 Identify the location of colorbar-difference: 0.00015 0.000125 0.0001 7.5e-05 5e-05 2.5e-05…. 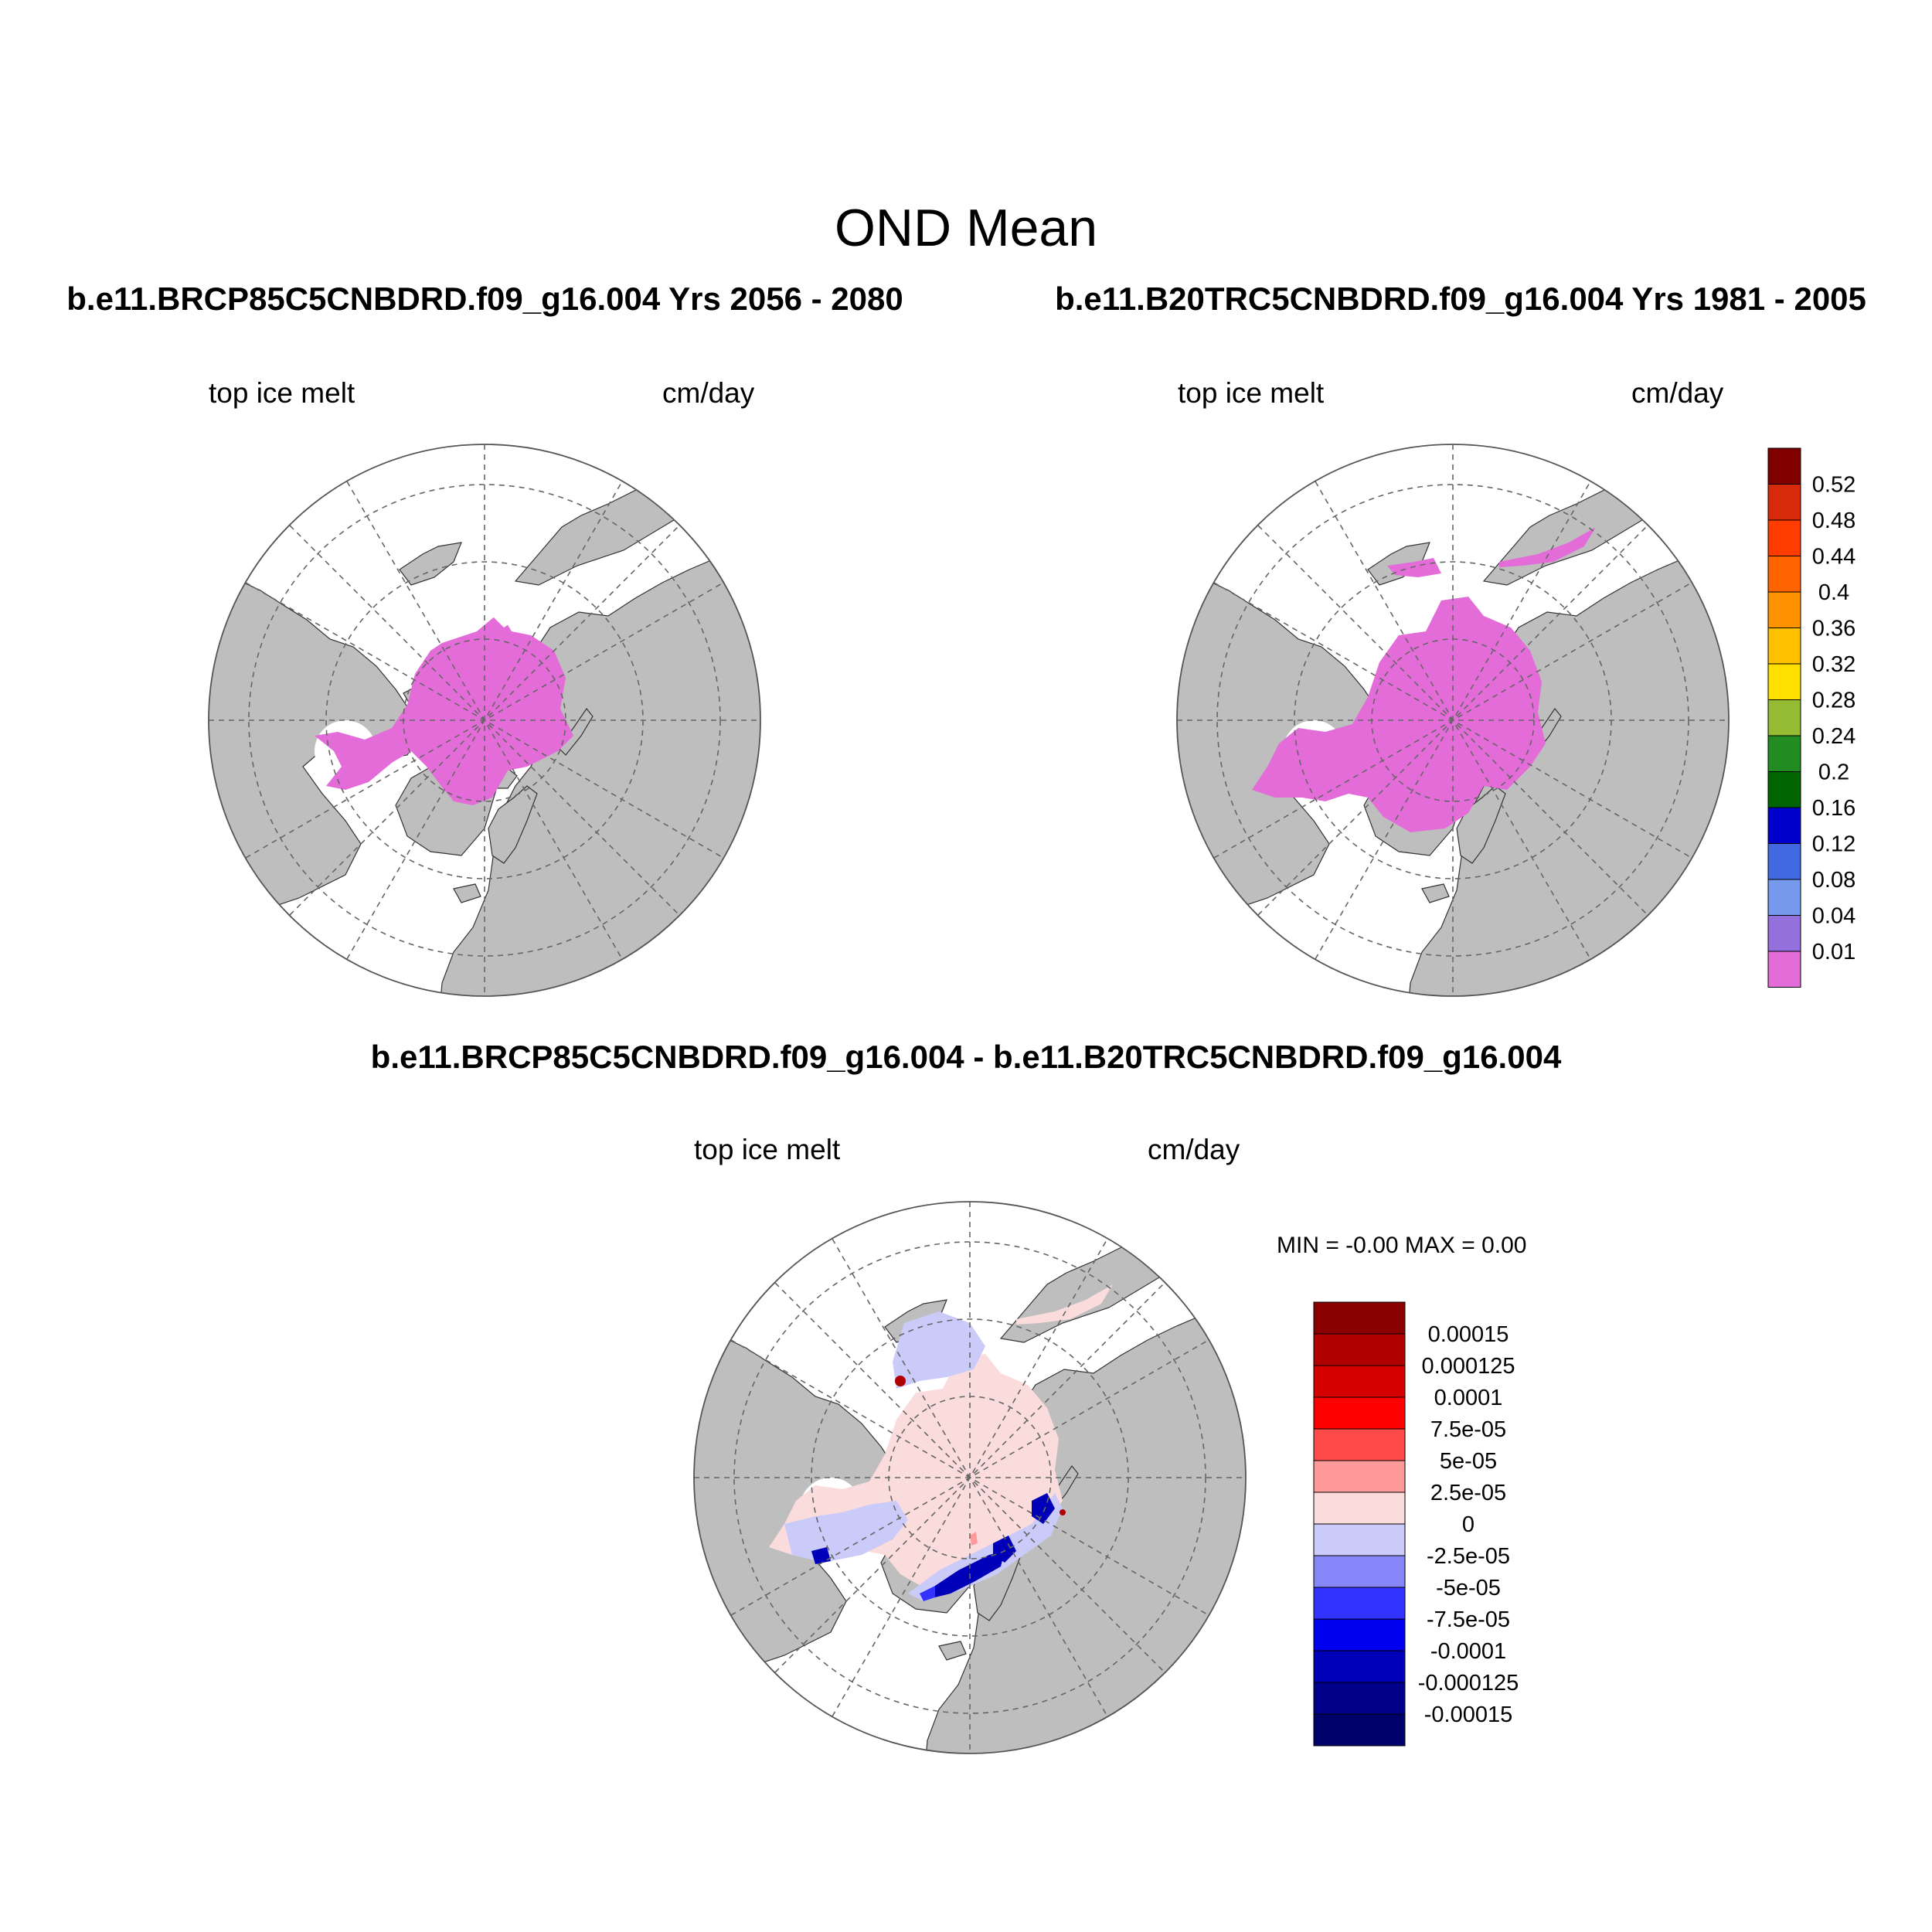
(1416, 1524).